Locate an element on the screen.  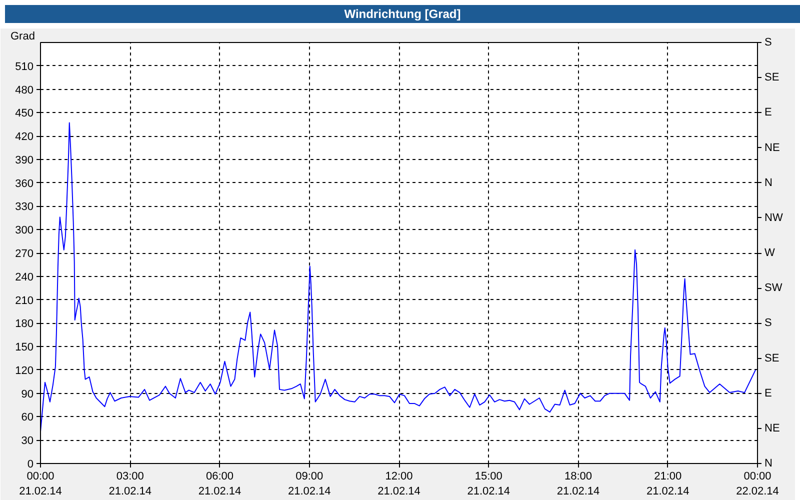
y-tick-label: 330 is located at coordinates (24, 207).